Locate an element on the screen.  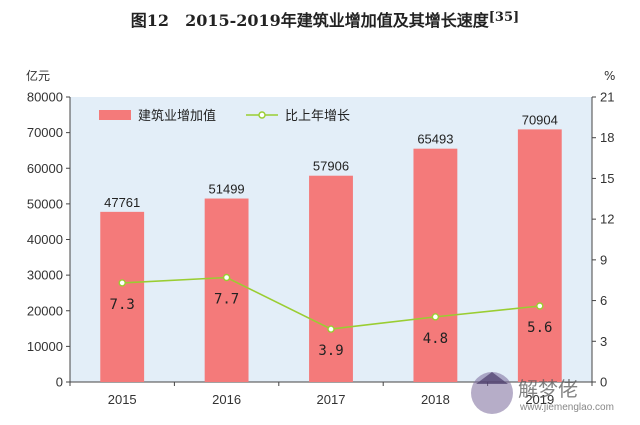
right-tick-label: 6 is located at coordinates (603, 300).